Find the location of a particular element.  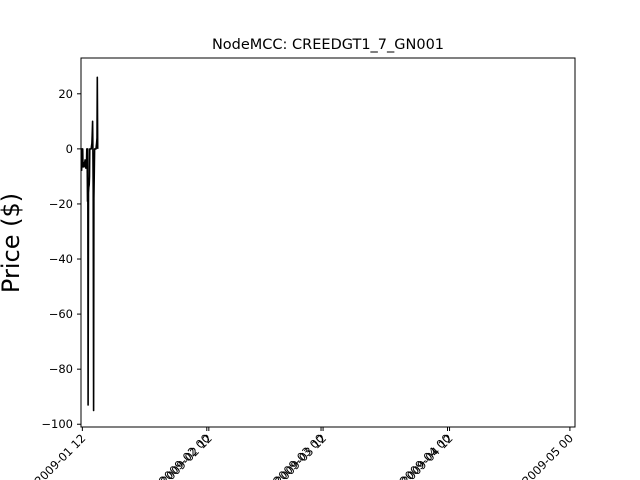

x-tick-label: 2009-02 12 is located at coordinates (186, 455).